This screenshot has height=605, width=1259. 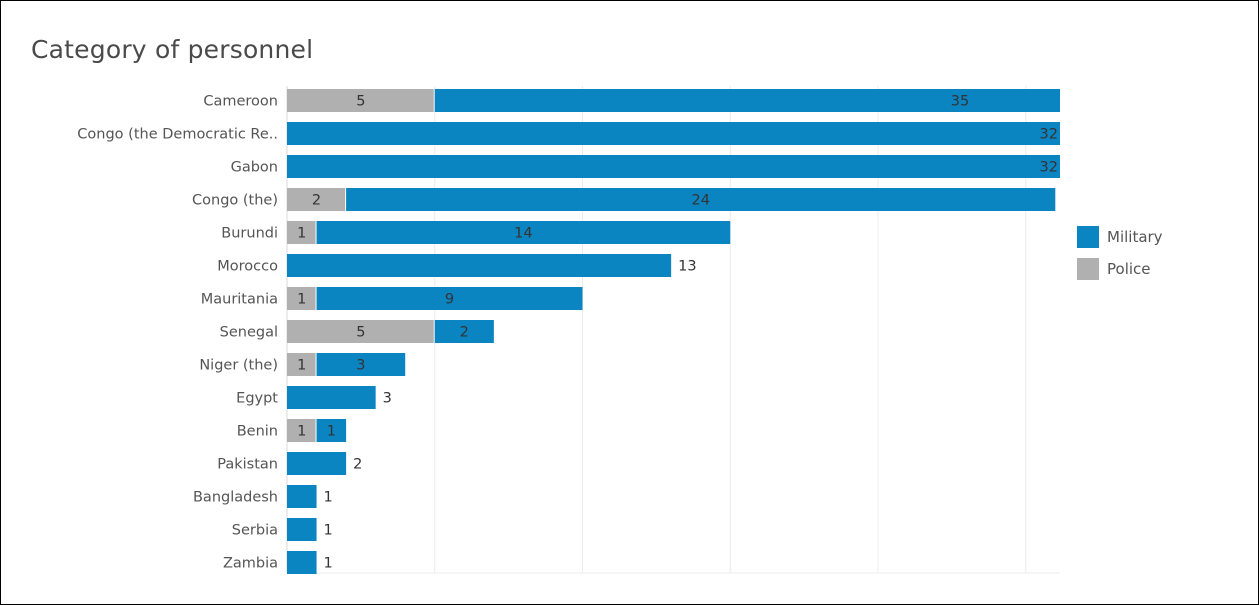 I want to click on bar-police-niger-the, so click(x=301, y=364).